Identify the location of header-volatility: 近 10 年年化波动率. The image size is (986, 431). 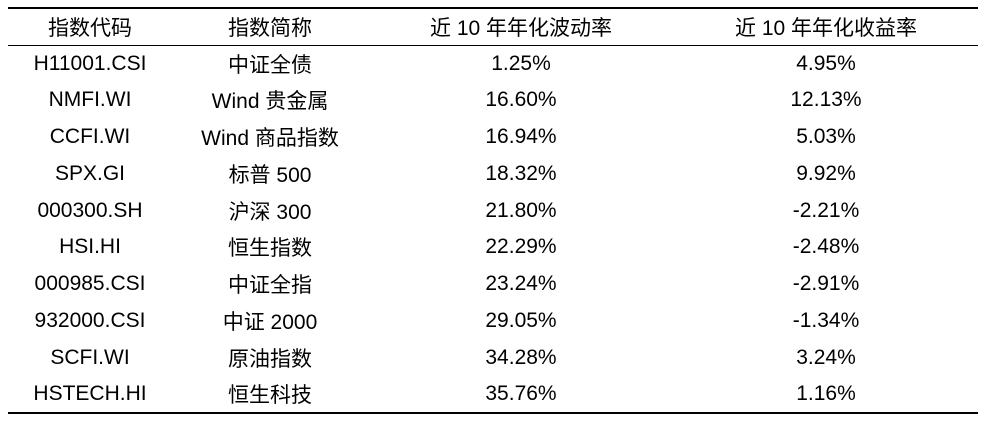
(521, 26).